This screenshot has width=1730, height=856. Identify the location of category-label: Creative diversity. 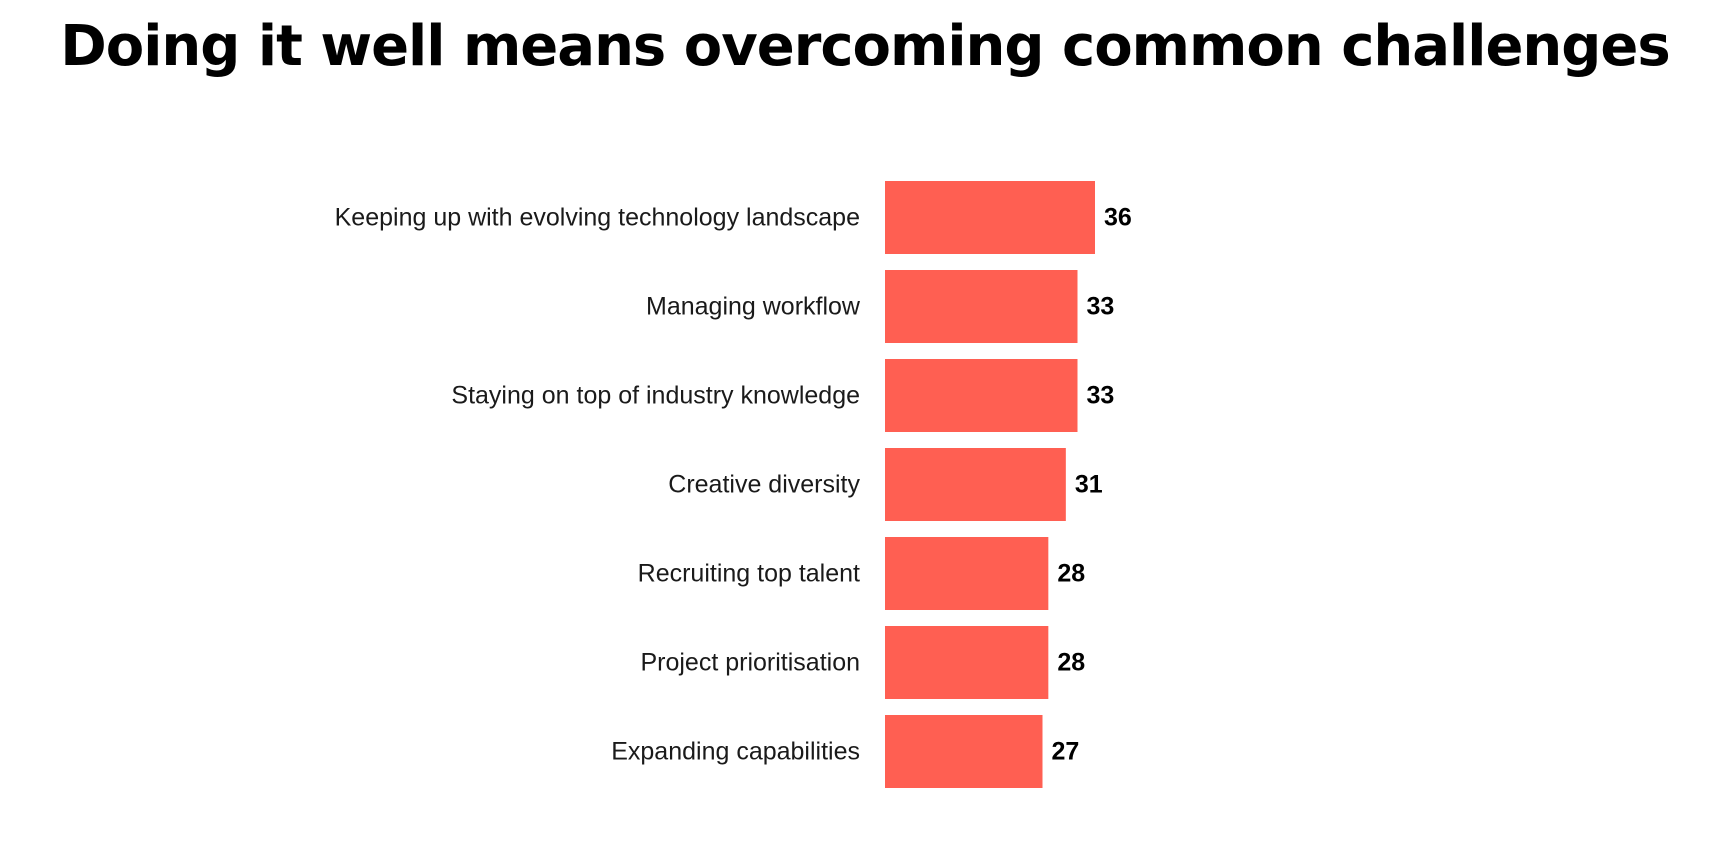
(764, 485).